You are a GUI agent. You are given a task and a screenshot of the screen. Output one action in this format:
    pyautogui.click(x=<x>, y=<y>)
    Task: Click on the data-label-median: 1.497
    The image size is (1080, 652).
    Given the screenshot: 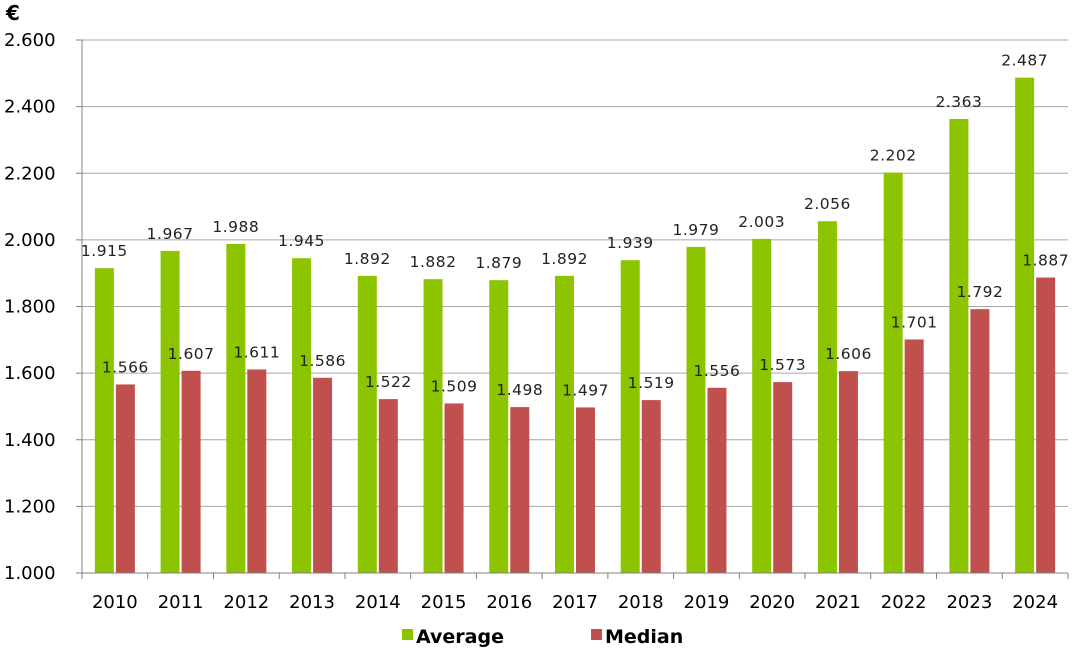 What is the action you would take?
    pyautogui.click(x=585, y=390)
    